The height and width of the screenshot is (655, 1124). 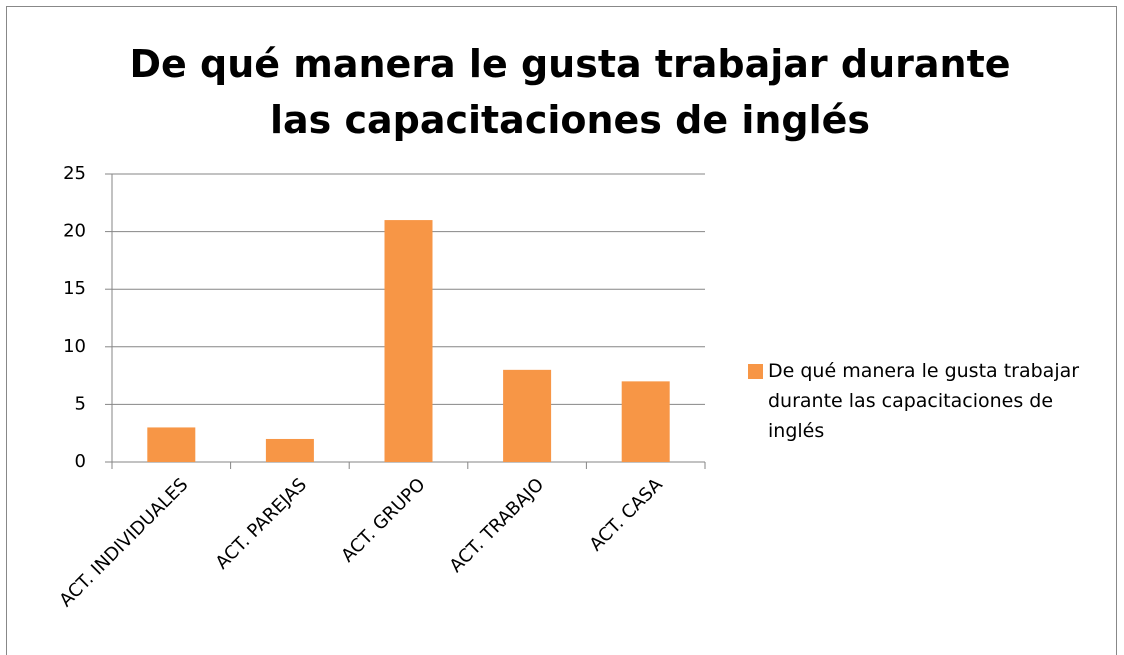 What do you see at coordinates (261, 523) in the screenshot?
I see `x-tick-label: ACT. PAREJAS` at bounding box center [261, 523].